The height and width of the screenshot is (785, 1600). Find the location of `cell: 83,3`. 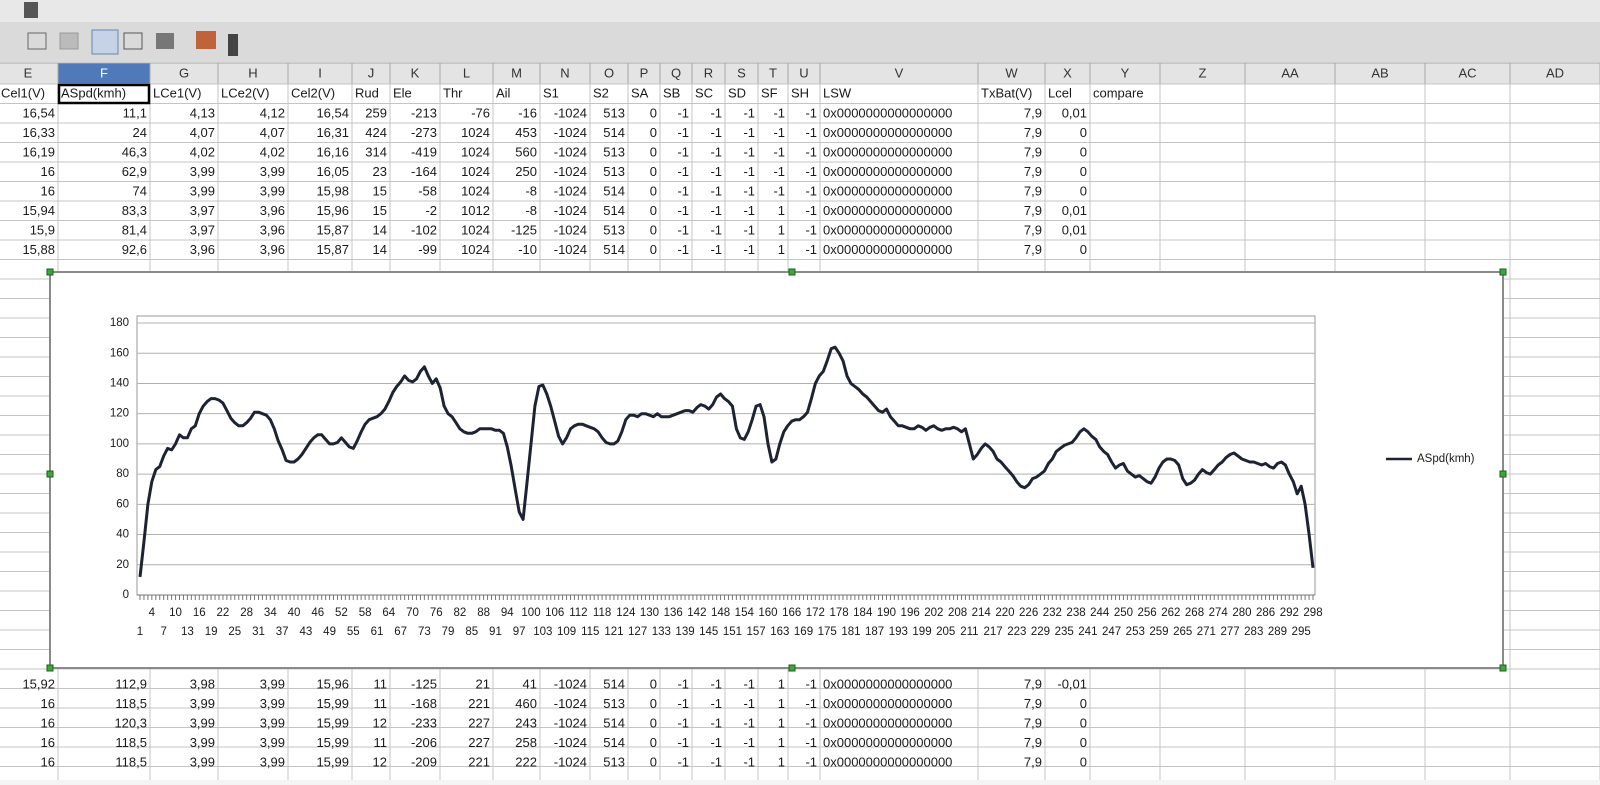

cell: 83,3 is located at coordinates (134, 210).